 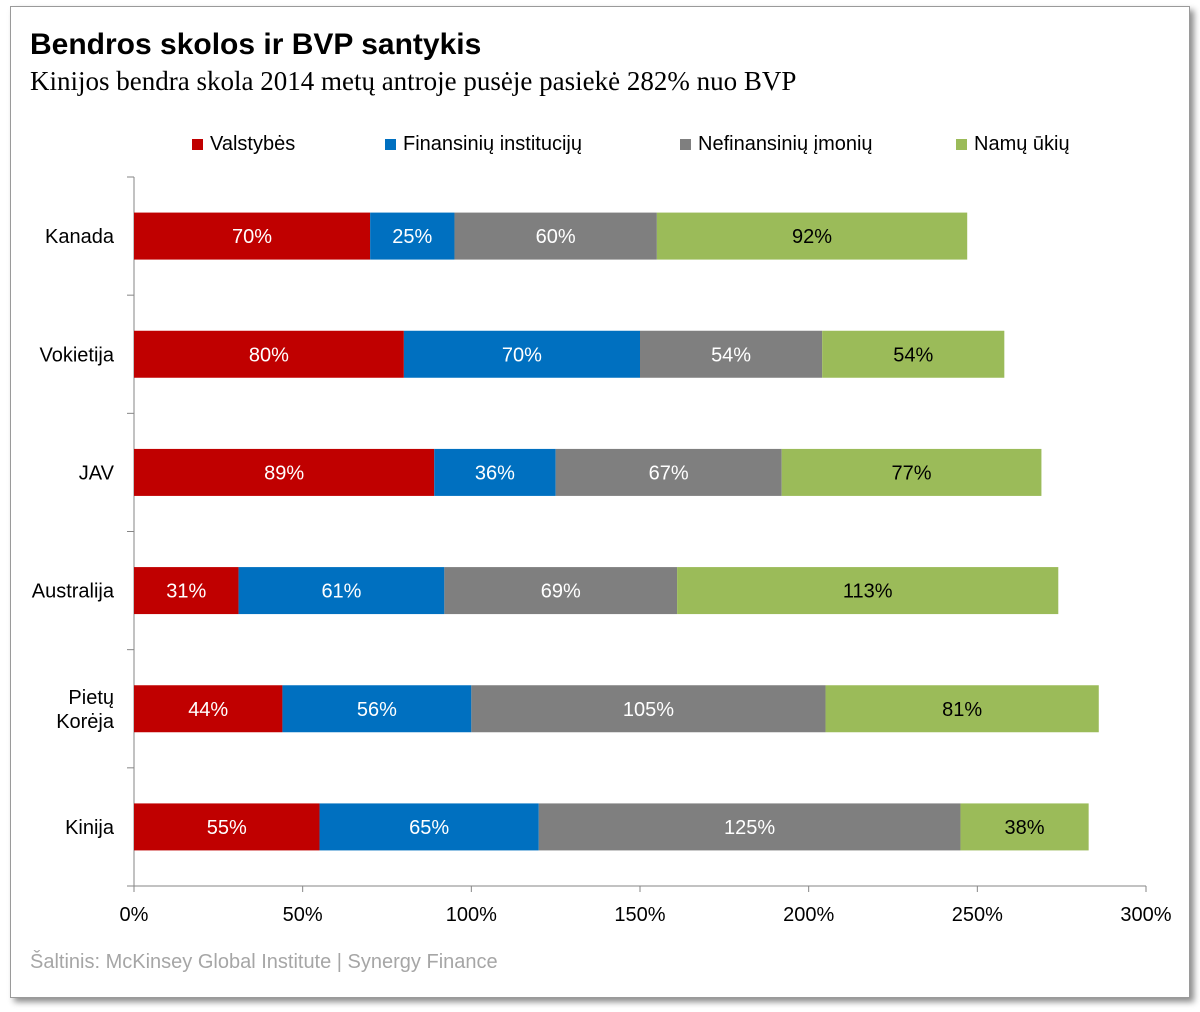 I want to click on data-label: 25%, so click(x=412, y=237).